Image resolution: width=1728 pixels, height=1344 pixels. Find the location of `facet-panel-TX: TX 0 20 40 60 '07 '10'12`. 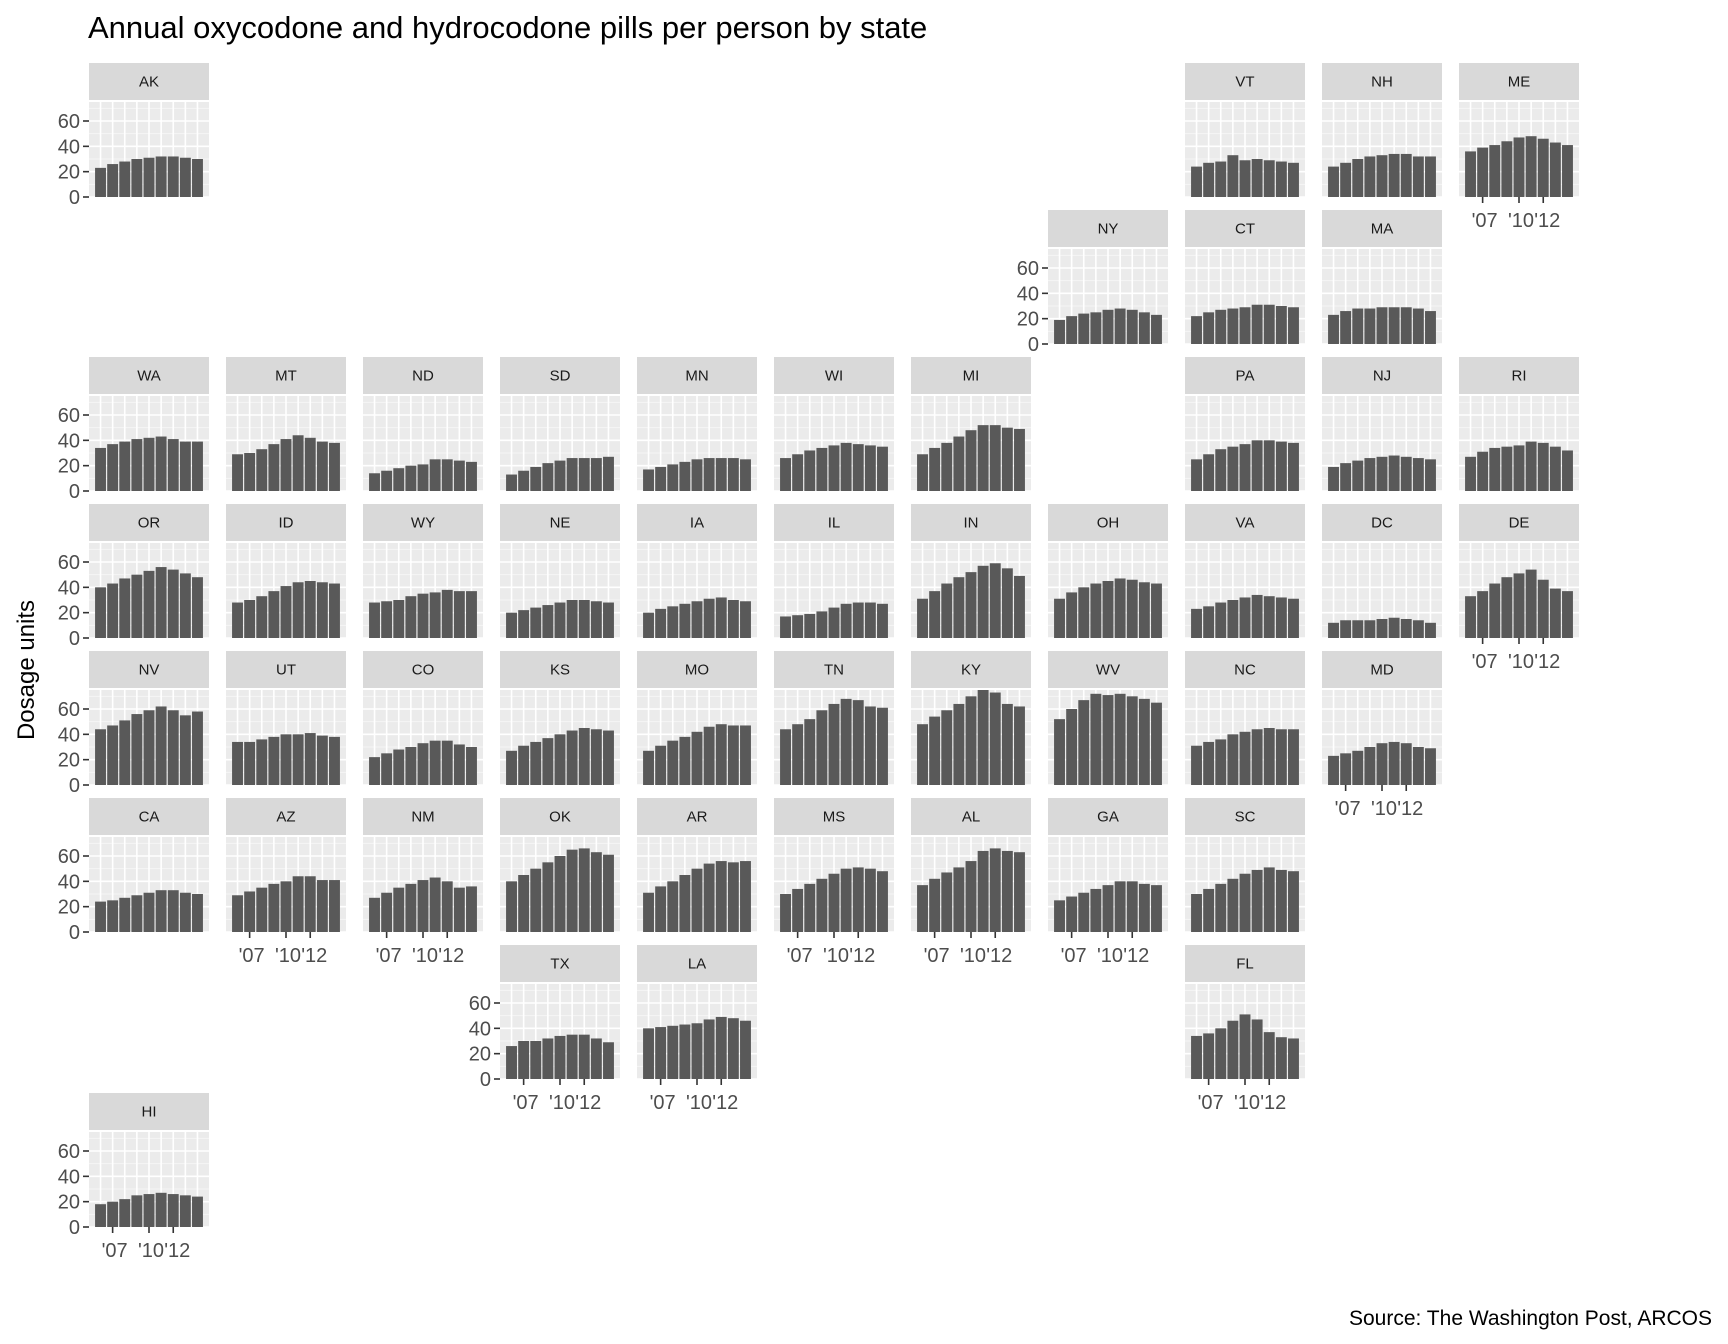

facet-panel-TX: TX 0 20 40 60 '07 '10'12 is located at coordinates (544, 1029).